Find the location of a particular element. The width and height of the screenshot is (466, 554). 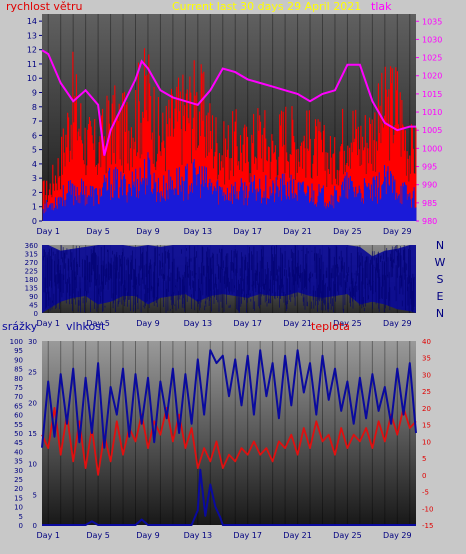

humidity-tick-label: 25 is located at coordinates (32, 373).